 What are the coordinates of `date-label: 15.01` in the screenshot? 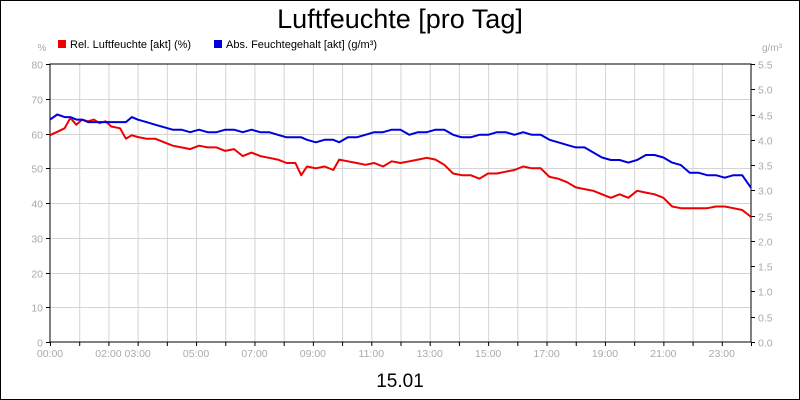 It's located at (400, 381).